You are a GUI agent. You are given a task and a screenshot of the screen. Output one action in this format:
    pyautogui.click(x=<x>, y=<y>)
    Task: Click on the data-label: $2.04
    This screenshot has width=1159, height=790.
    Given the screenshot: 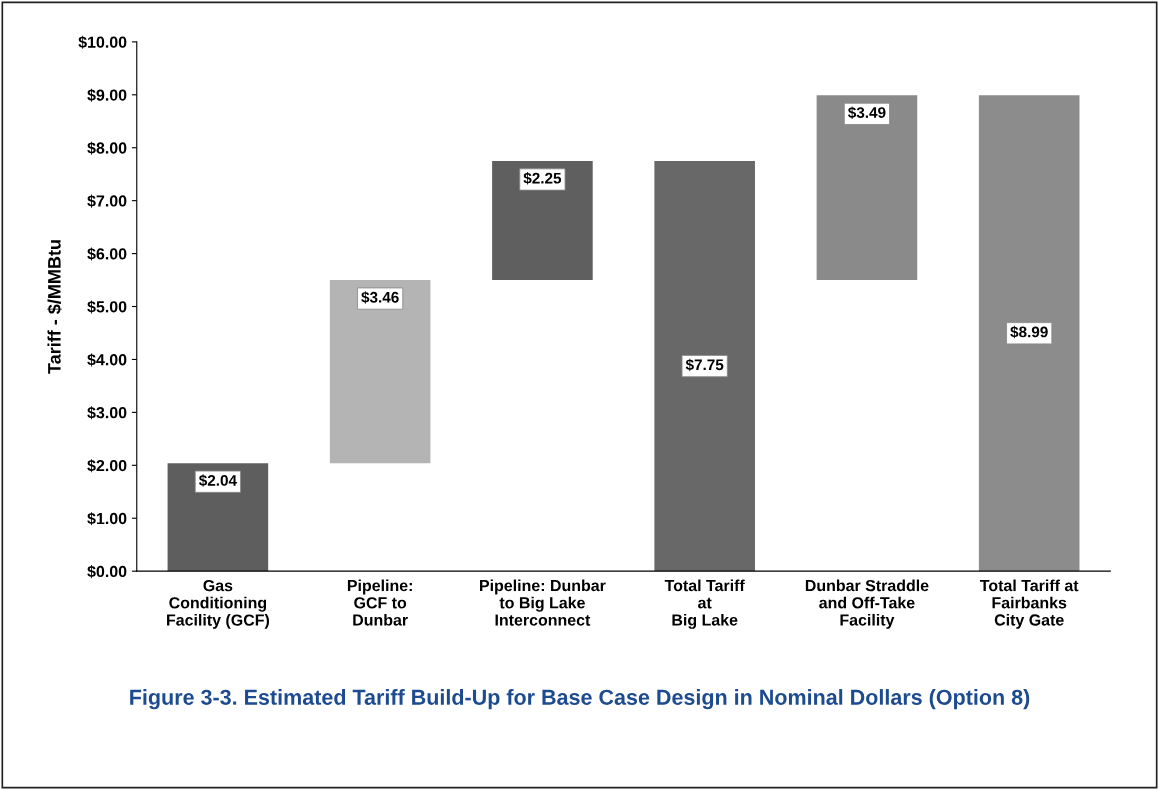 What is the action you would take?
    pyautogui.click(x=217, y=480)
    